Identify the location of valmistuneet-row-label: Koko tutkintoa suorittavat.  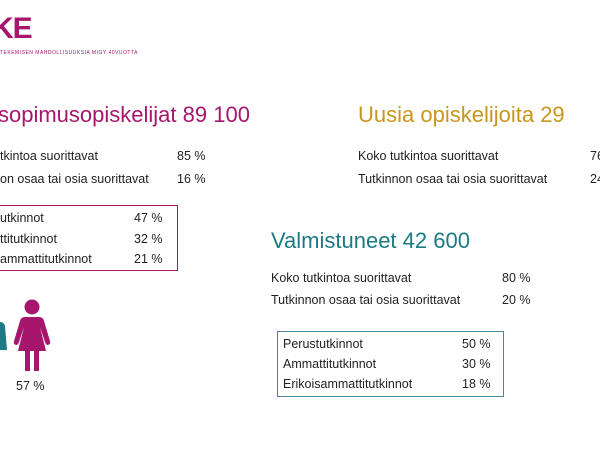
(341, 278).